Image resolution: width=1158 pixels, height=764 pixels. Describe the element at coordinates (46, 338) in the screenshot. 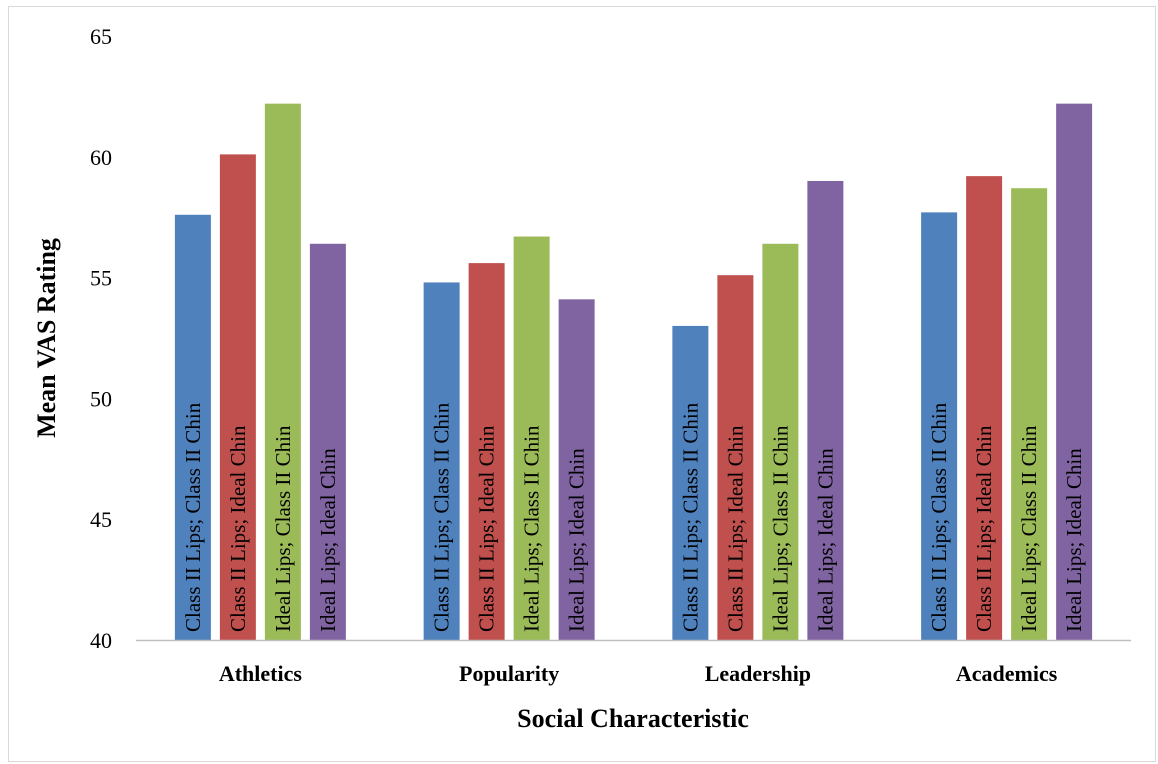

I see `y-axis-title: Mean VAS Rating` at that location.